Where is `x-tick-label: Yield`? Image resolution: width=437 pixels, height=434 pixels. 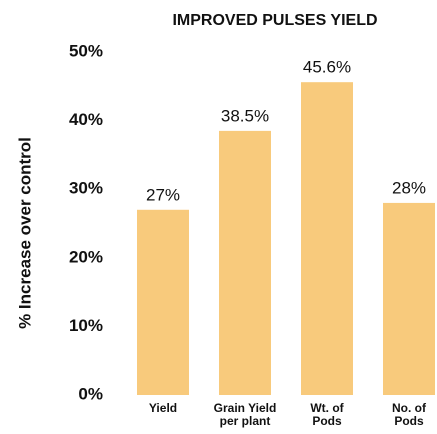
x-tick-label: Yield is located at coordinates (163, 408).